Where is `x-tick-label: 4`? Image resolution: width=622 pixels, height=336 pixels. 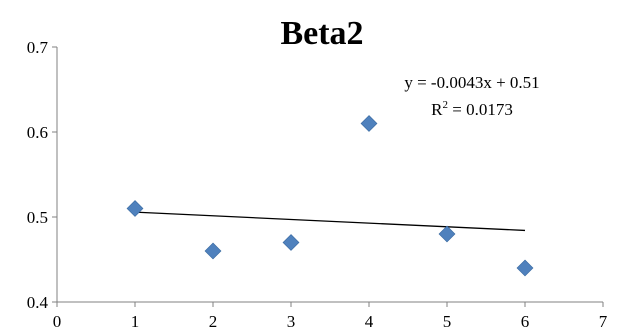
x-tick-label: 4 is located at coordinates (369, 321).